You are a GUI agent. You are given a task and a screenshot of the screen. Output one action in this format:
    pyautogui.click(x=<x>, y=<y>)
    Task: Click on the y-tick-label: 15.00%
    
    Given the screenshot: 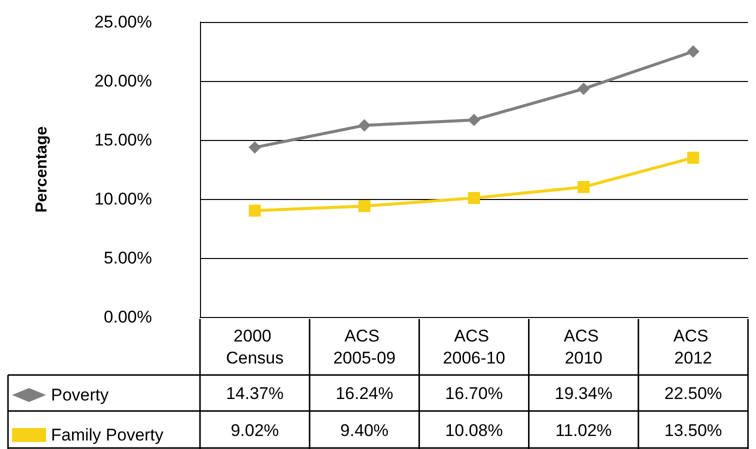 What is the action you would take?
    pyautogui.click(x=123, y=140)
    